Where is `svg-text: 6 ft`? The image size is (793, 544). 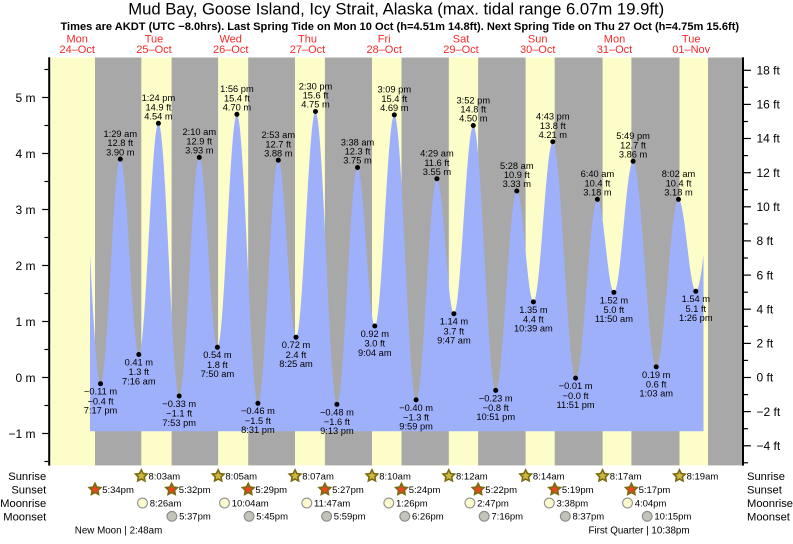
svg-text: 6 ft is located at coordinates (765, 275).